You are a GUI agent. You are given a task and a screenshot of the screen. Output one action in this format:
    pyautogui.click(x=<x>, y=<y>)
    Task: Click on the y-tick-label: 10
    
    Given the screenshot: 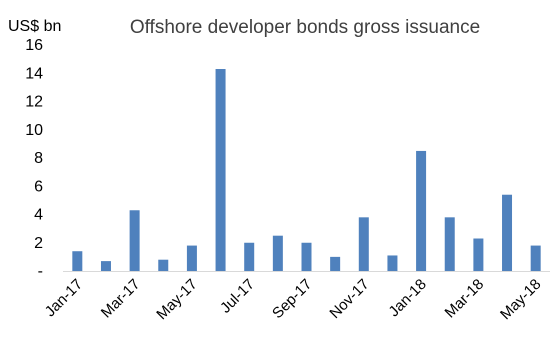 What is the action you would take?
    pyautogui.click(x=34, y=130)
    